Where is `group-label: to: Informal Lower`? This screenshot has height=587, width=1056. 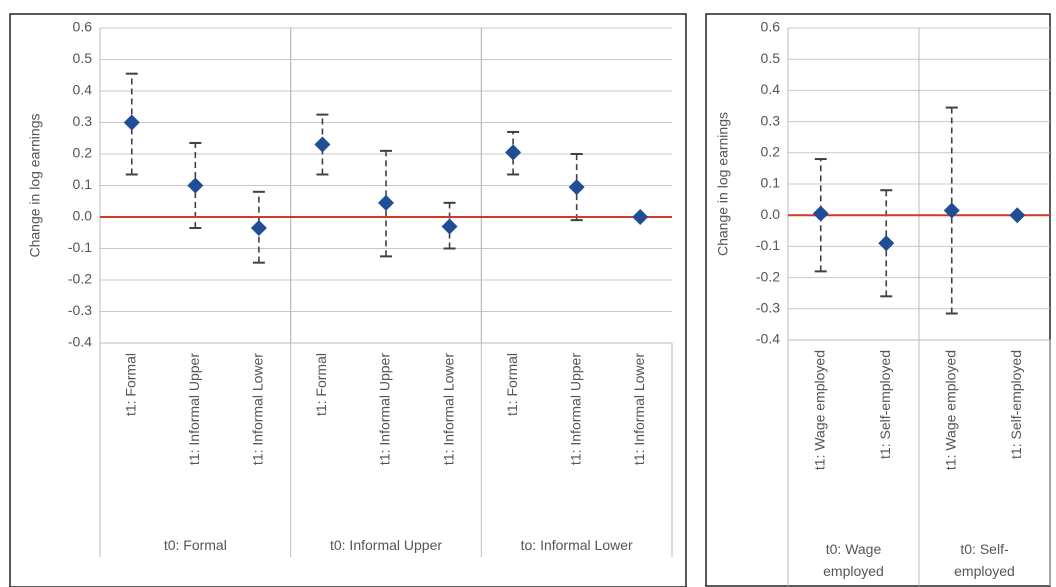
group-label: to: Informal Lower is located at coordinates (576, 545).